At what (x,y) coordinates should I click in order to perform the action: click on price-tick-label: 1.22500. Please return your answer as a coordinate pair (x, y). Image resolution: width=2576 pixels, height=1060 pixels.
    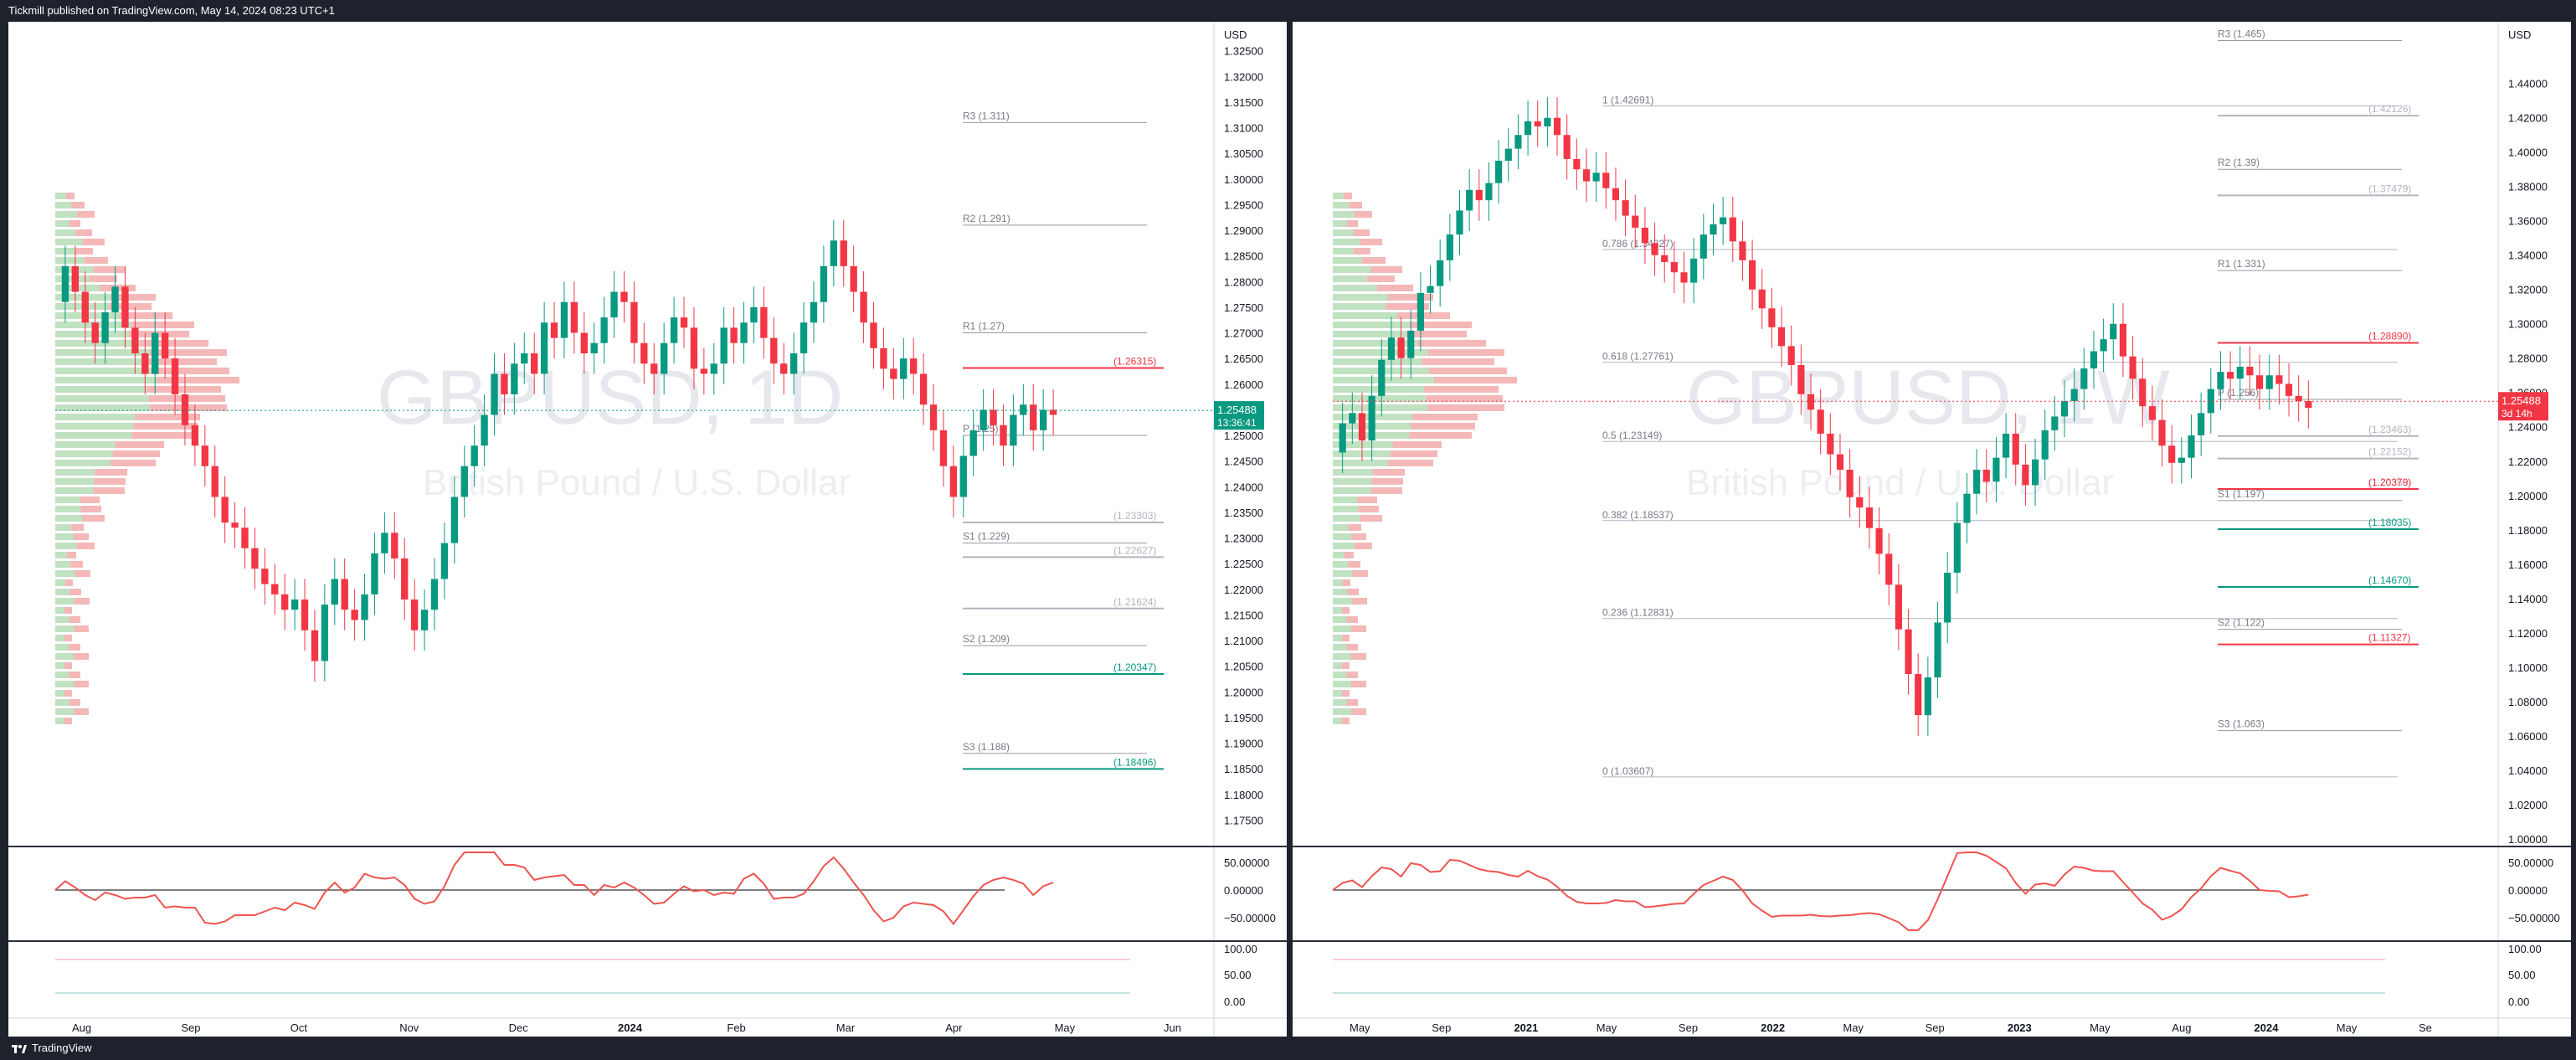
    Looking at the image, I should click on (1243, 564).